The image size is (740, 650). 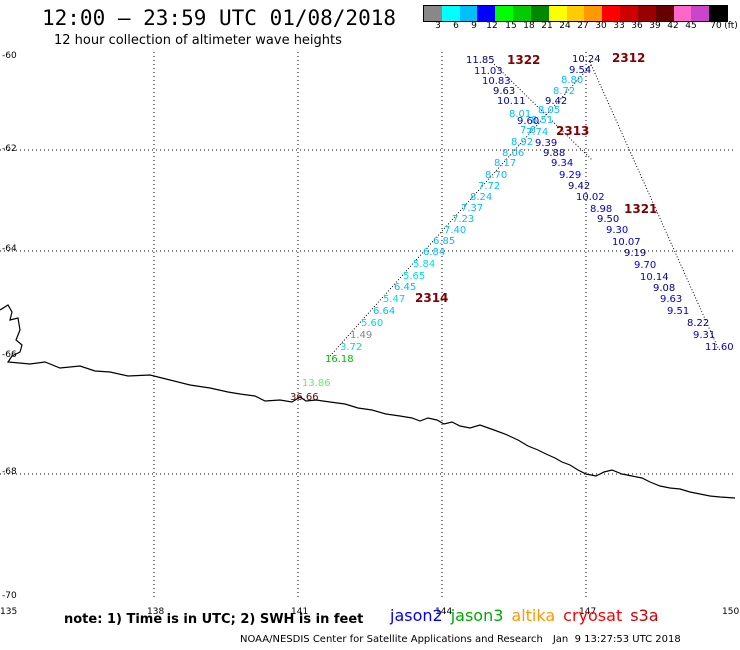 I want to click on latitude-label: -68, so click(x=9, y=472).